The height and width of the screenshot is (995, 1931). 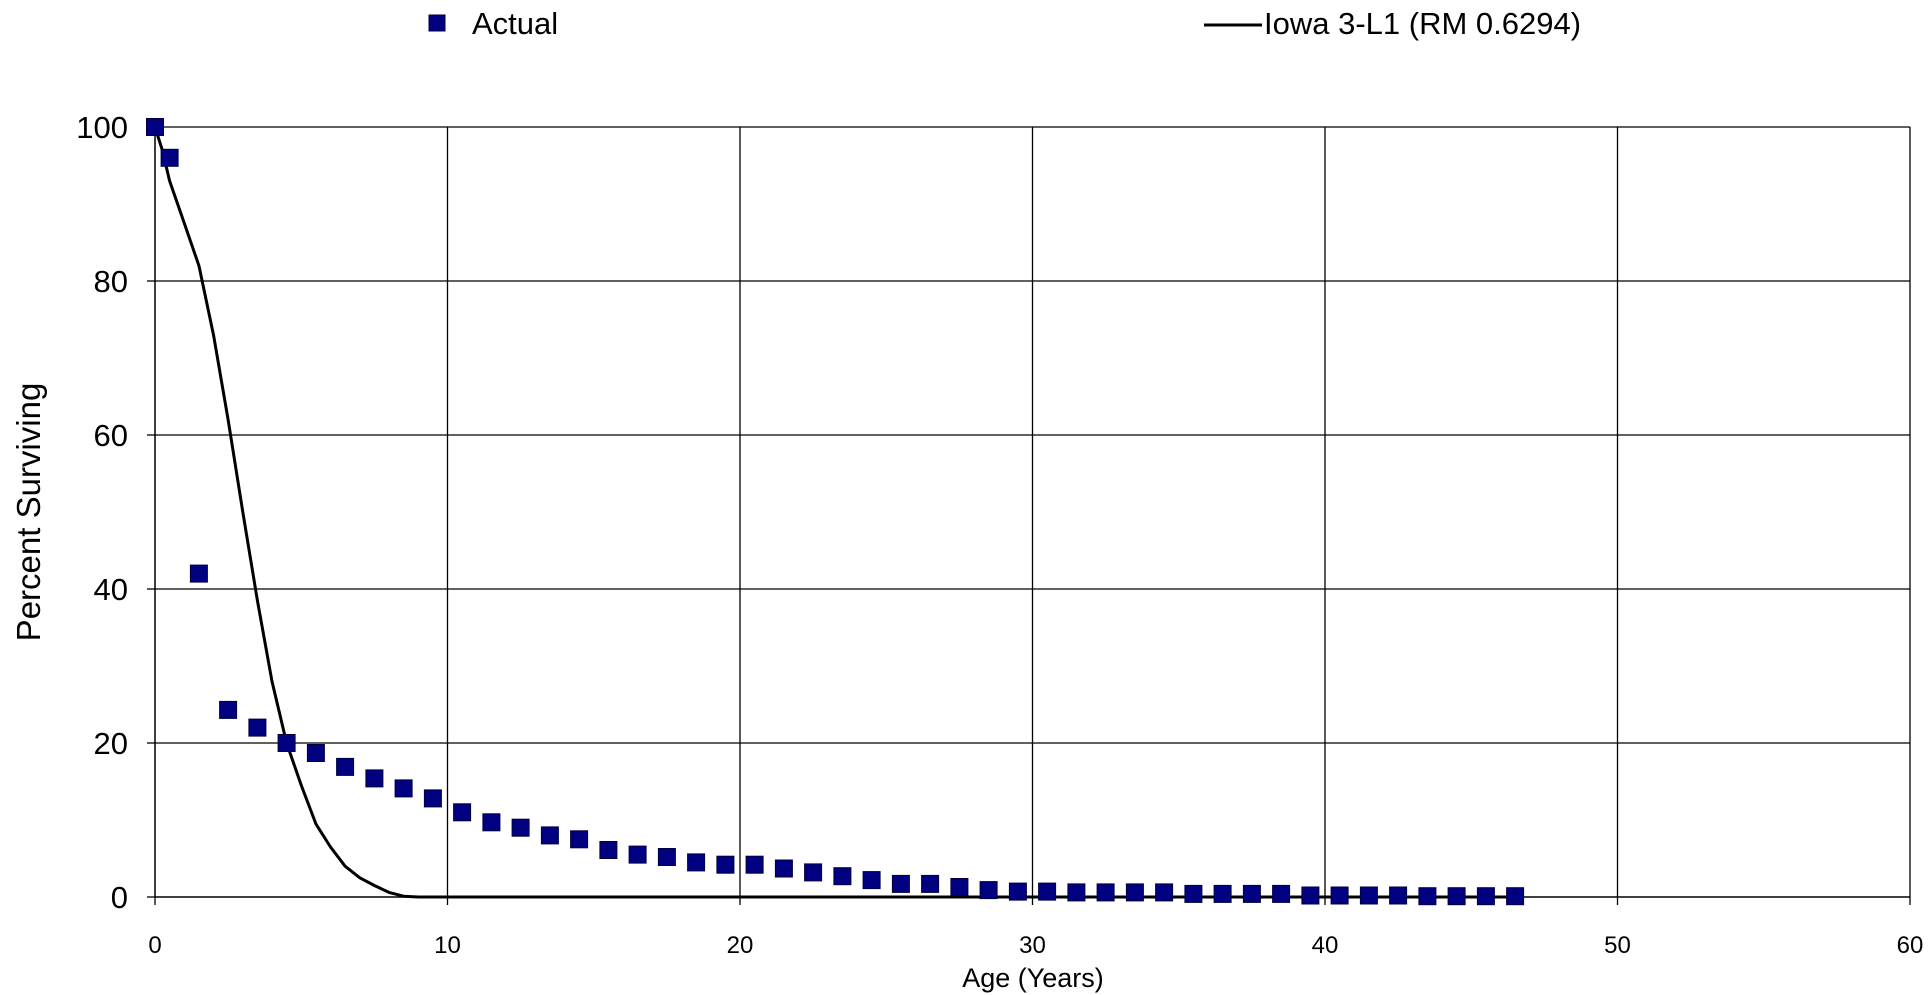 What do you see at coordinates (1422, 23) in the screenshot?
I see `legend-iowa-label: Iowa 3-L1 (RM 0.6294)` at bounding box center [1422, 23].